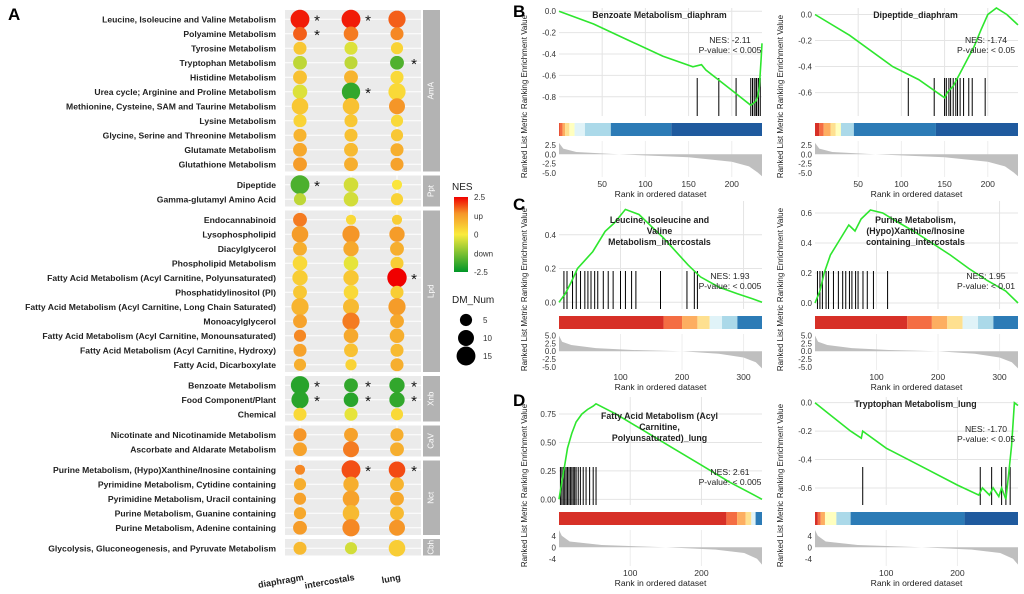  I want to click on size-legend-dot, so click(466, 338).